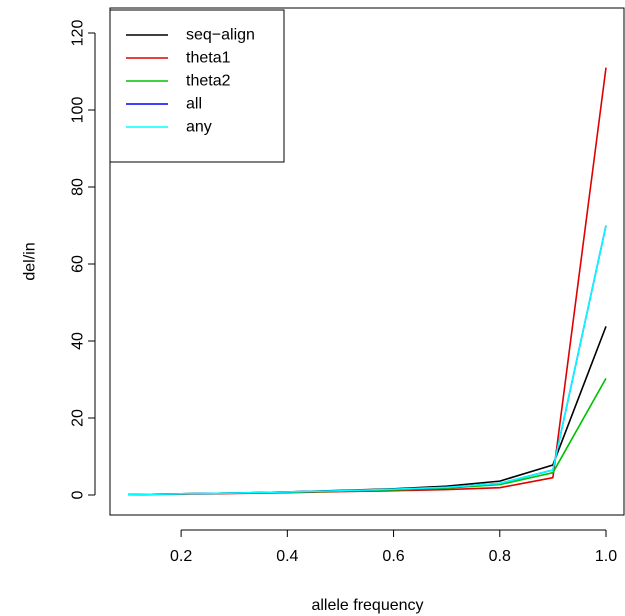 The image size is (625, 616). What do you see at coordinates (199, 127) in the screenshot?
I see `legend-label: any` at bounding box center [199, 127].